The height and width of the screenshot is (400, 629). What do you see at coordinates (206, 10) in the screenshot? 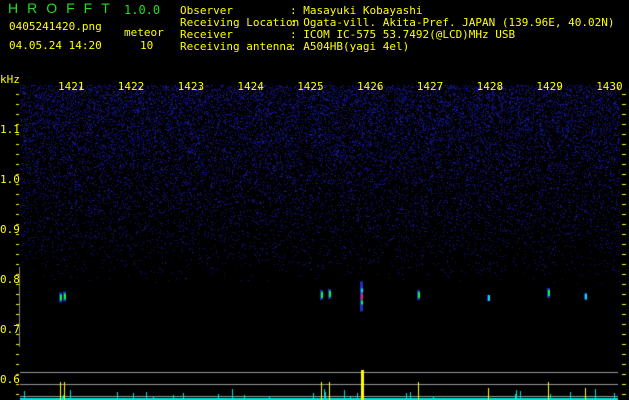
I see `observer-label: Observer` at bounding box center [206, 10].